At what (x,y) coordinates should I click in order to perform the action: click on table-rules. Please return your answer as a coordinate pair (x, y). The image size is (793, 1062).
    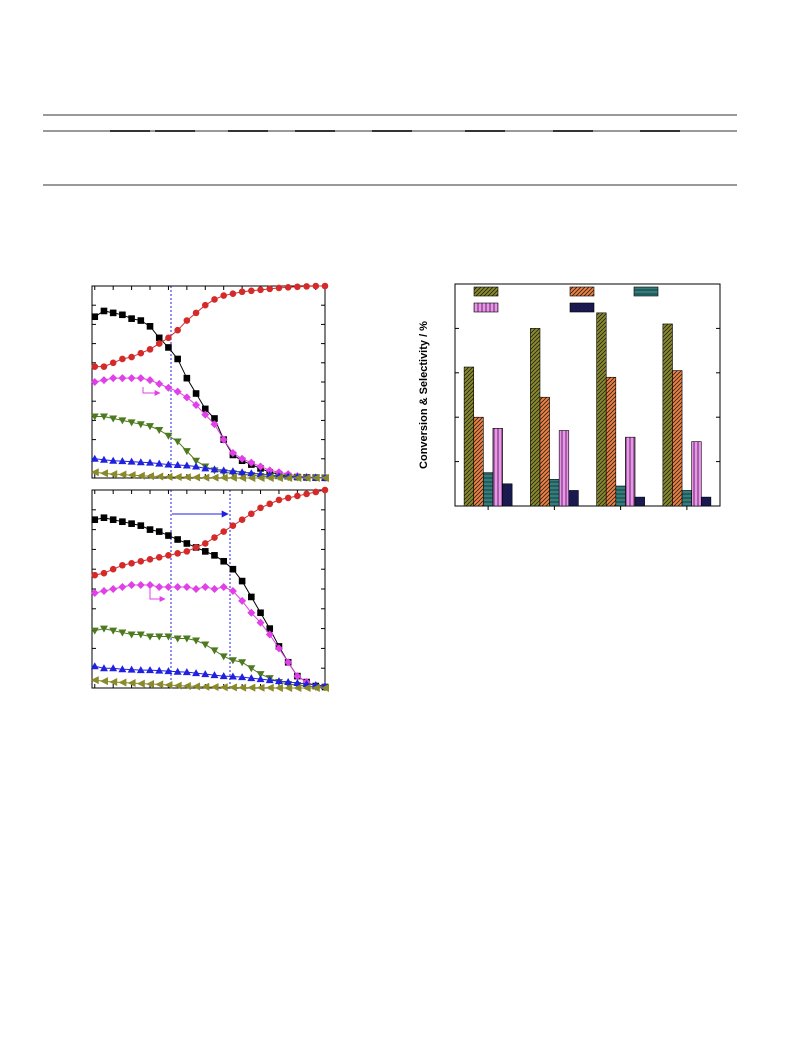
    Looking at the image, I should click on (390, 150).